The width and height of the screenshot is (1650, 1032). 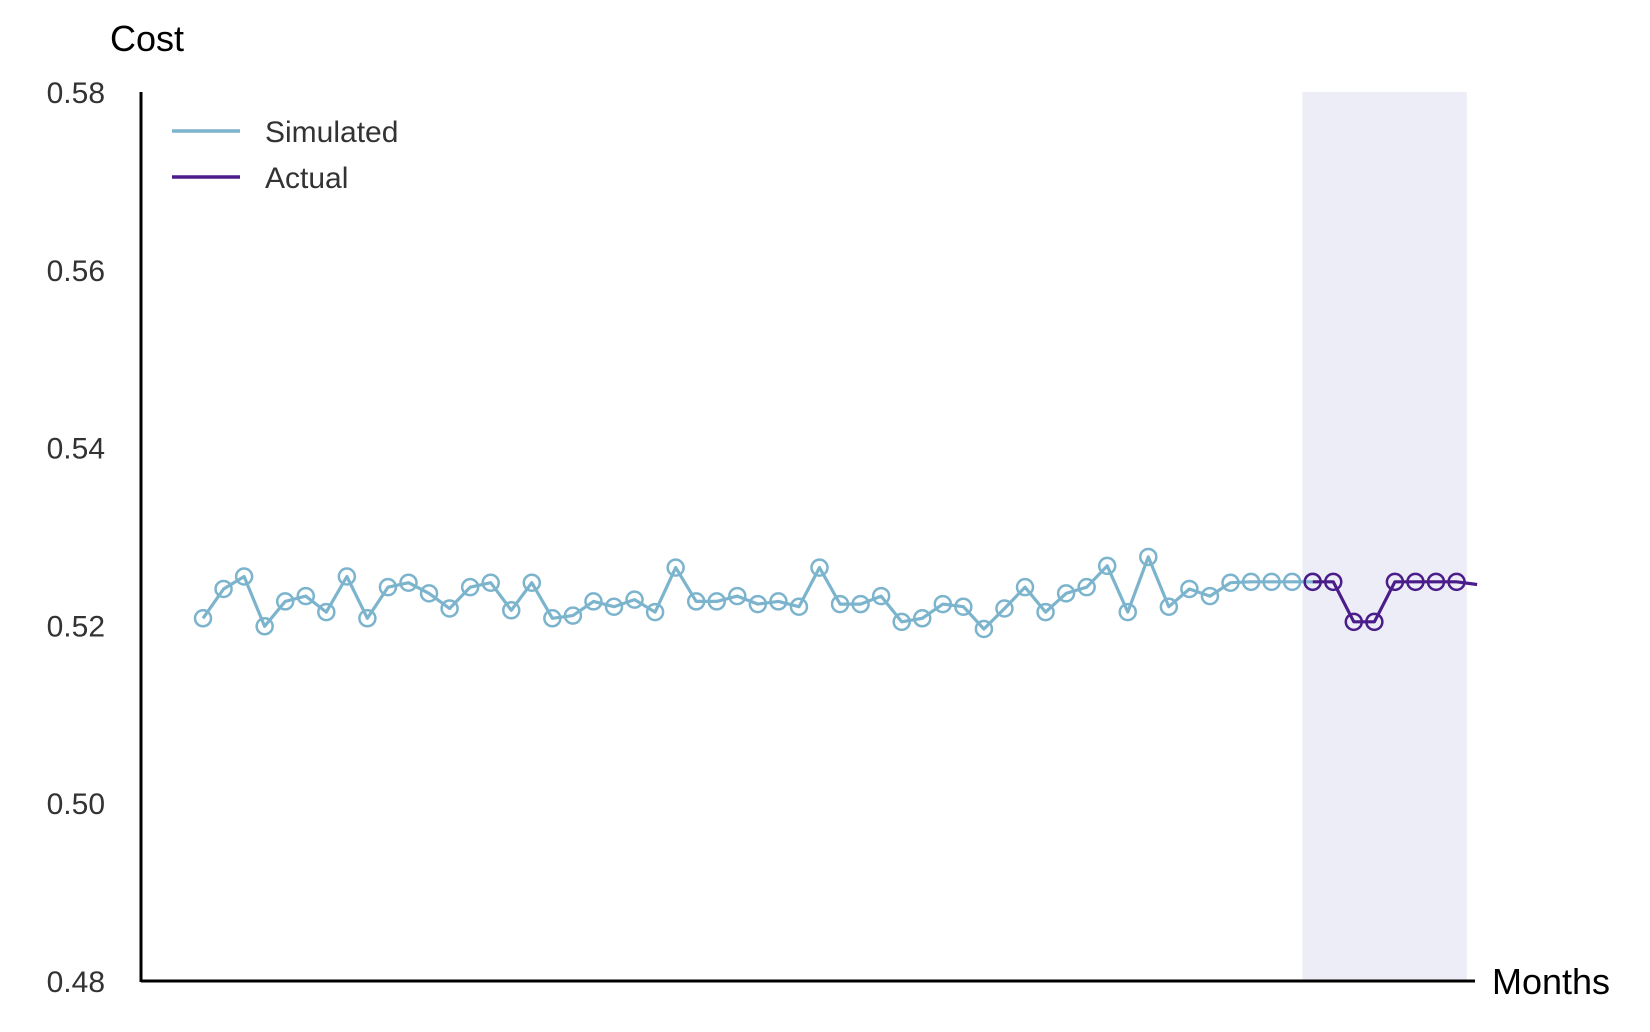 What do you see at coordinates (1551, 981) in the screenshot?
I see `x-axis-title: Months` at bounding box center [1551, 981].